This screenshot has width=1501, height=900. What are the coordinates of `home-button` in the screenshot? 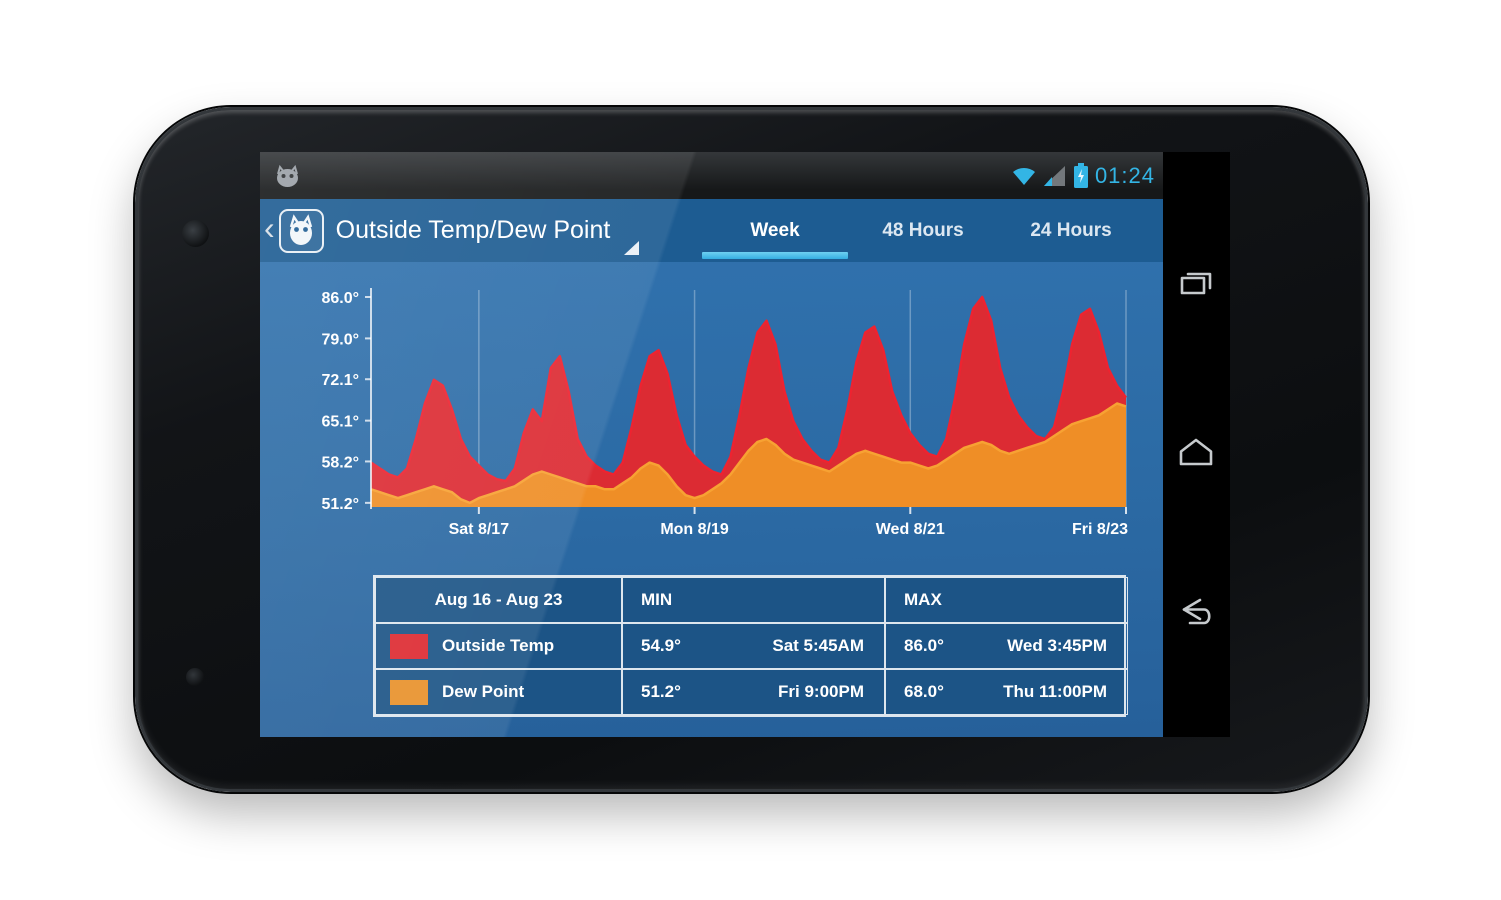 It's located at (1196, 451).